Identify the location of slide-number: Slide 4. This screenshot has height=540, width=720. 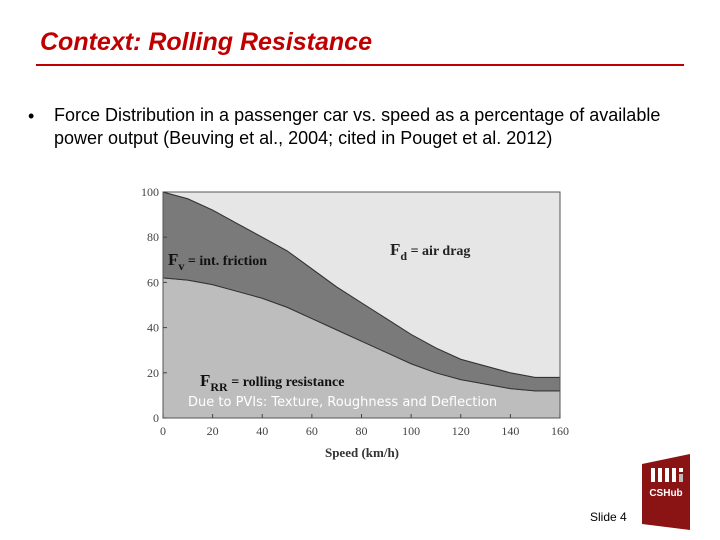
(608, 517).